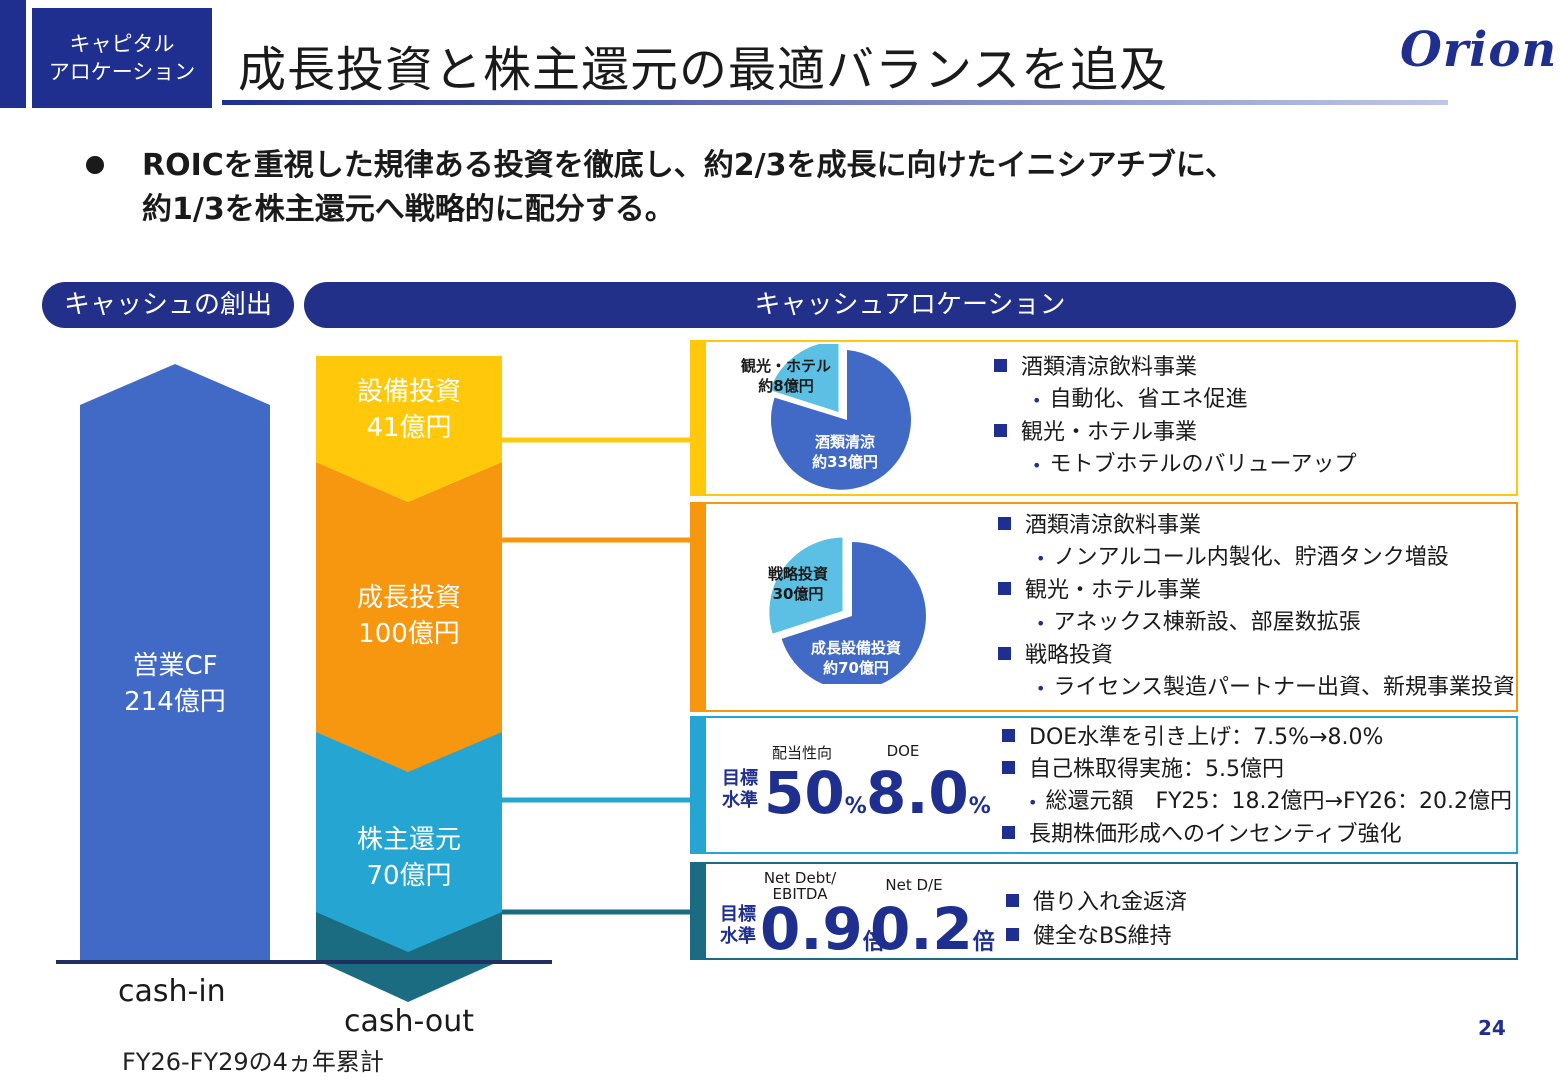 The width and height of the screenshot is (1560, 1080). What do you see at coordinates (983, 942) in the screenshot?
I see `net-de-unit: 倍` at bounding box center [983, 942].